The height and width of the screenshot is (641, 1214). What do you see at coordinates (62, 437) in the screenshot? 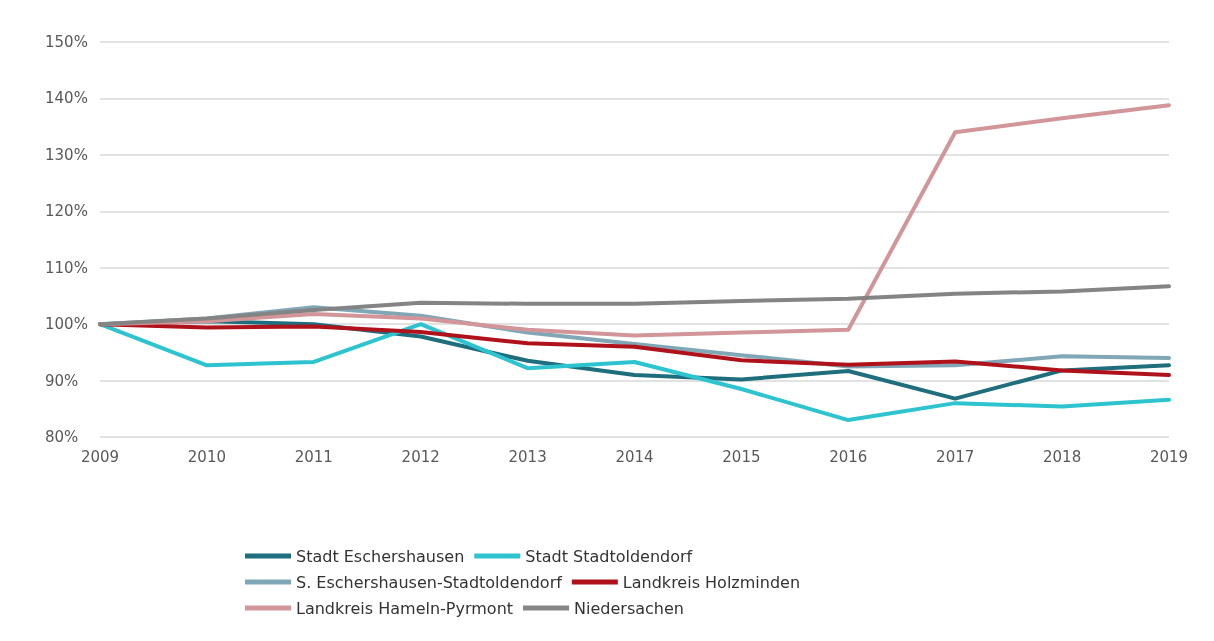
I see `y-tick-label: 80%` at bounding box center [62, 437].